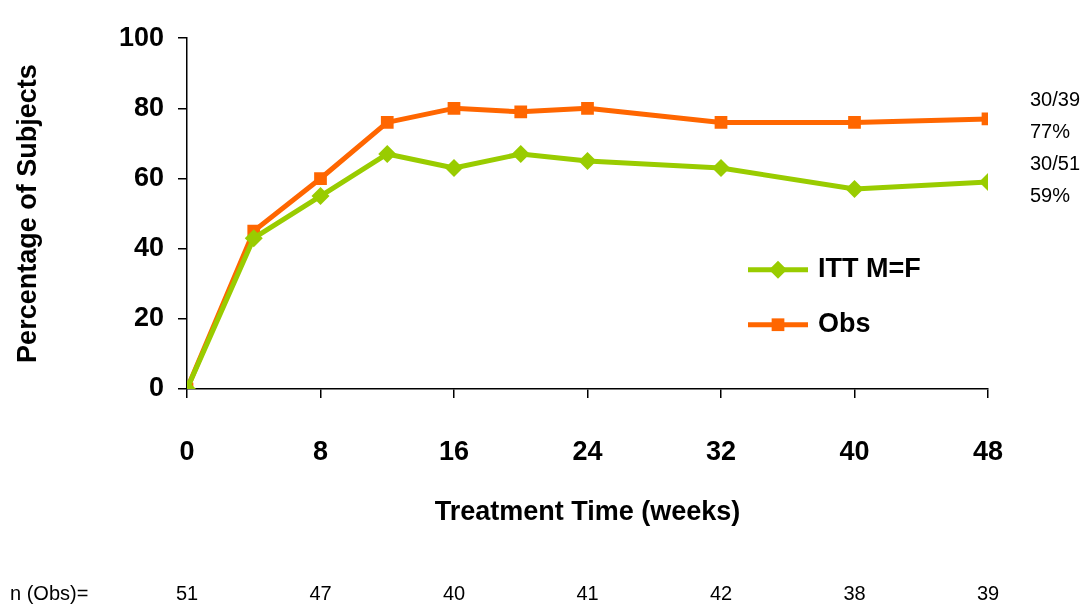 The height and width of the screenshot is (615, 1088). Describe the element at coordinates (1055, 115) in the screenshot. I see `annotation: 30/39 77%` at that location.